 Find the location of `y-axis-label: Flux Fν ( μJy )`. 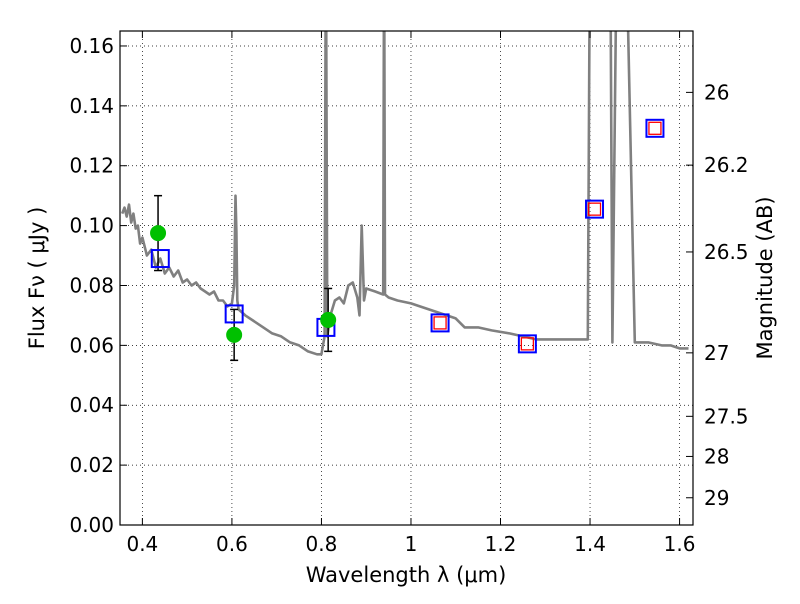

y-axis-label: Flux Fν ( μJy ) is located at coordinates (37, 278).